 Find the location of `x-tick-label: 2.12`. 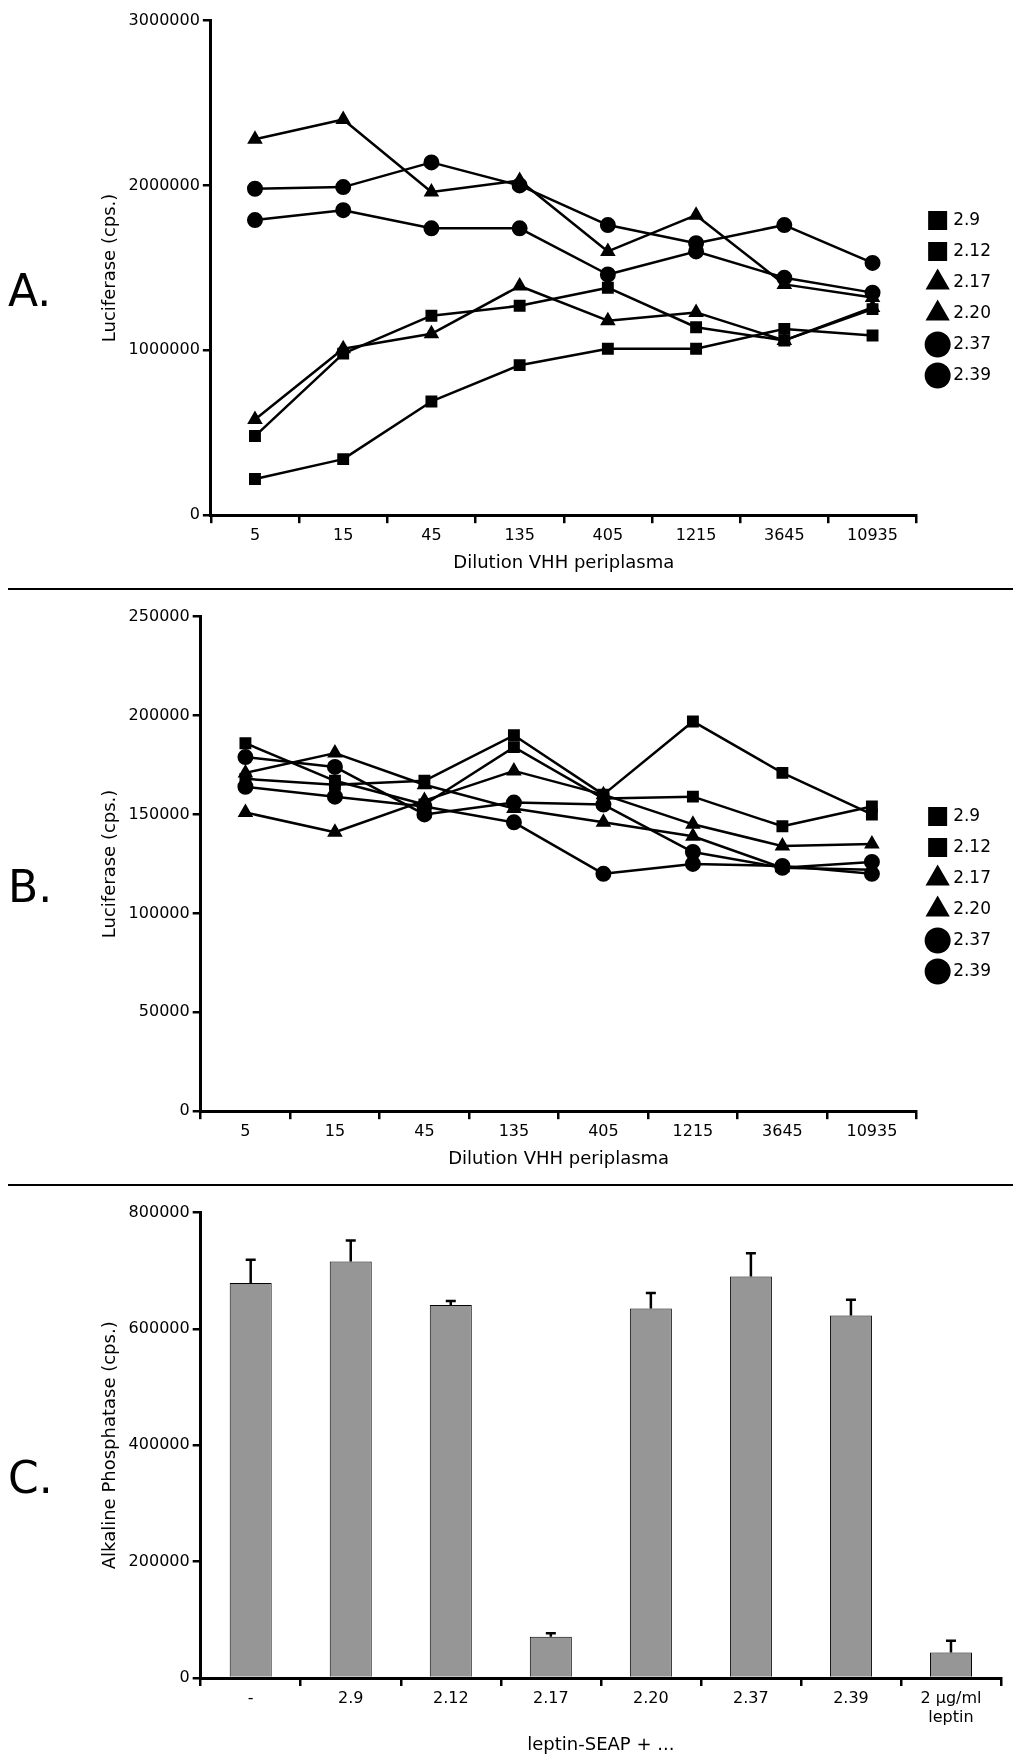

x-tick-label: 2.12 is located at coordinates (450, 1697).